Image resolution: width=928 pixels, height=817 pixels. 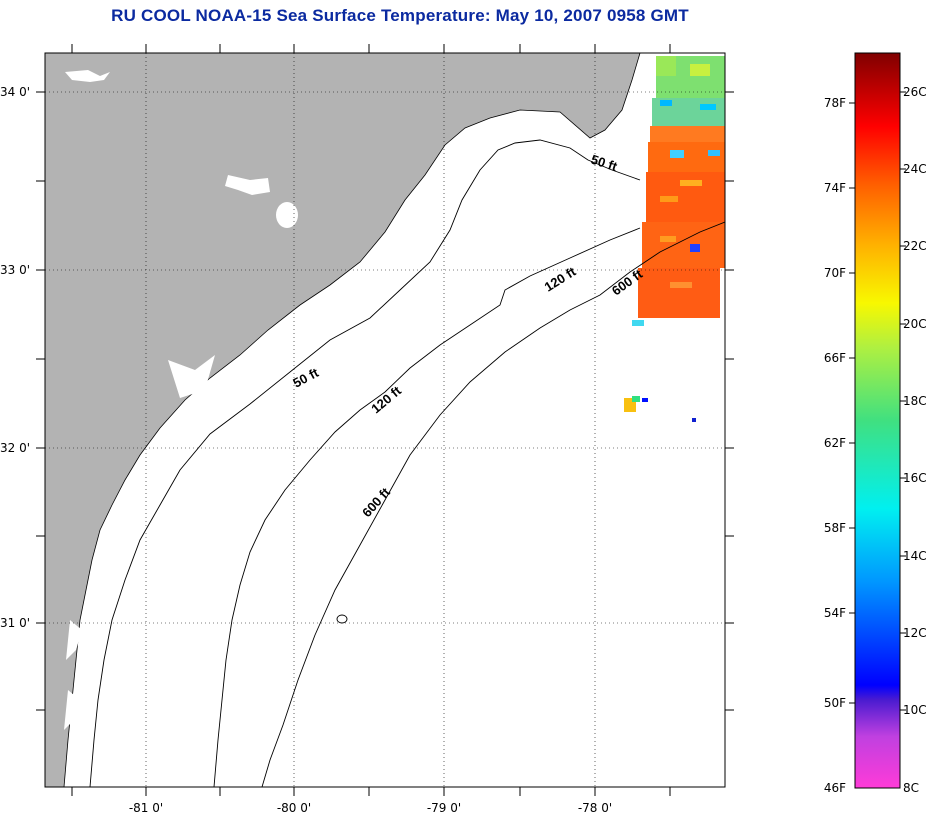 What do you see at coordinates (835, 188) in the screenshot?
I see `colorbar-label-f: 74F` at bounding box center [835, 188].